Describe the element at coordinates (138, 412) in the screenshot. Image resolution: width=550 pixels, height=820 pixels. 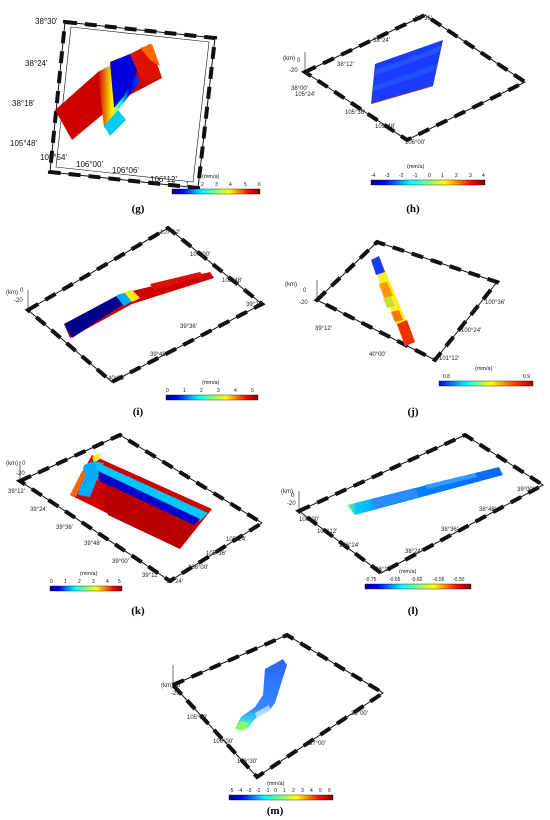
I see `panel-label-i: (i)` at that location.